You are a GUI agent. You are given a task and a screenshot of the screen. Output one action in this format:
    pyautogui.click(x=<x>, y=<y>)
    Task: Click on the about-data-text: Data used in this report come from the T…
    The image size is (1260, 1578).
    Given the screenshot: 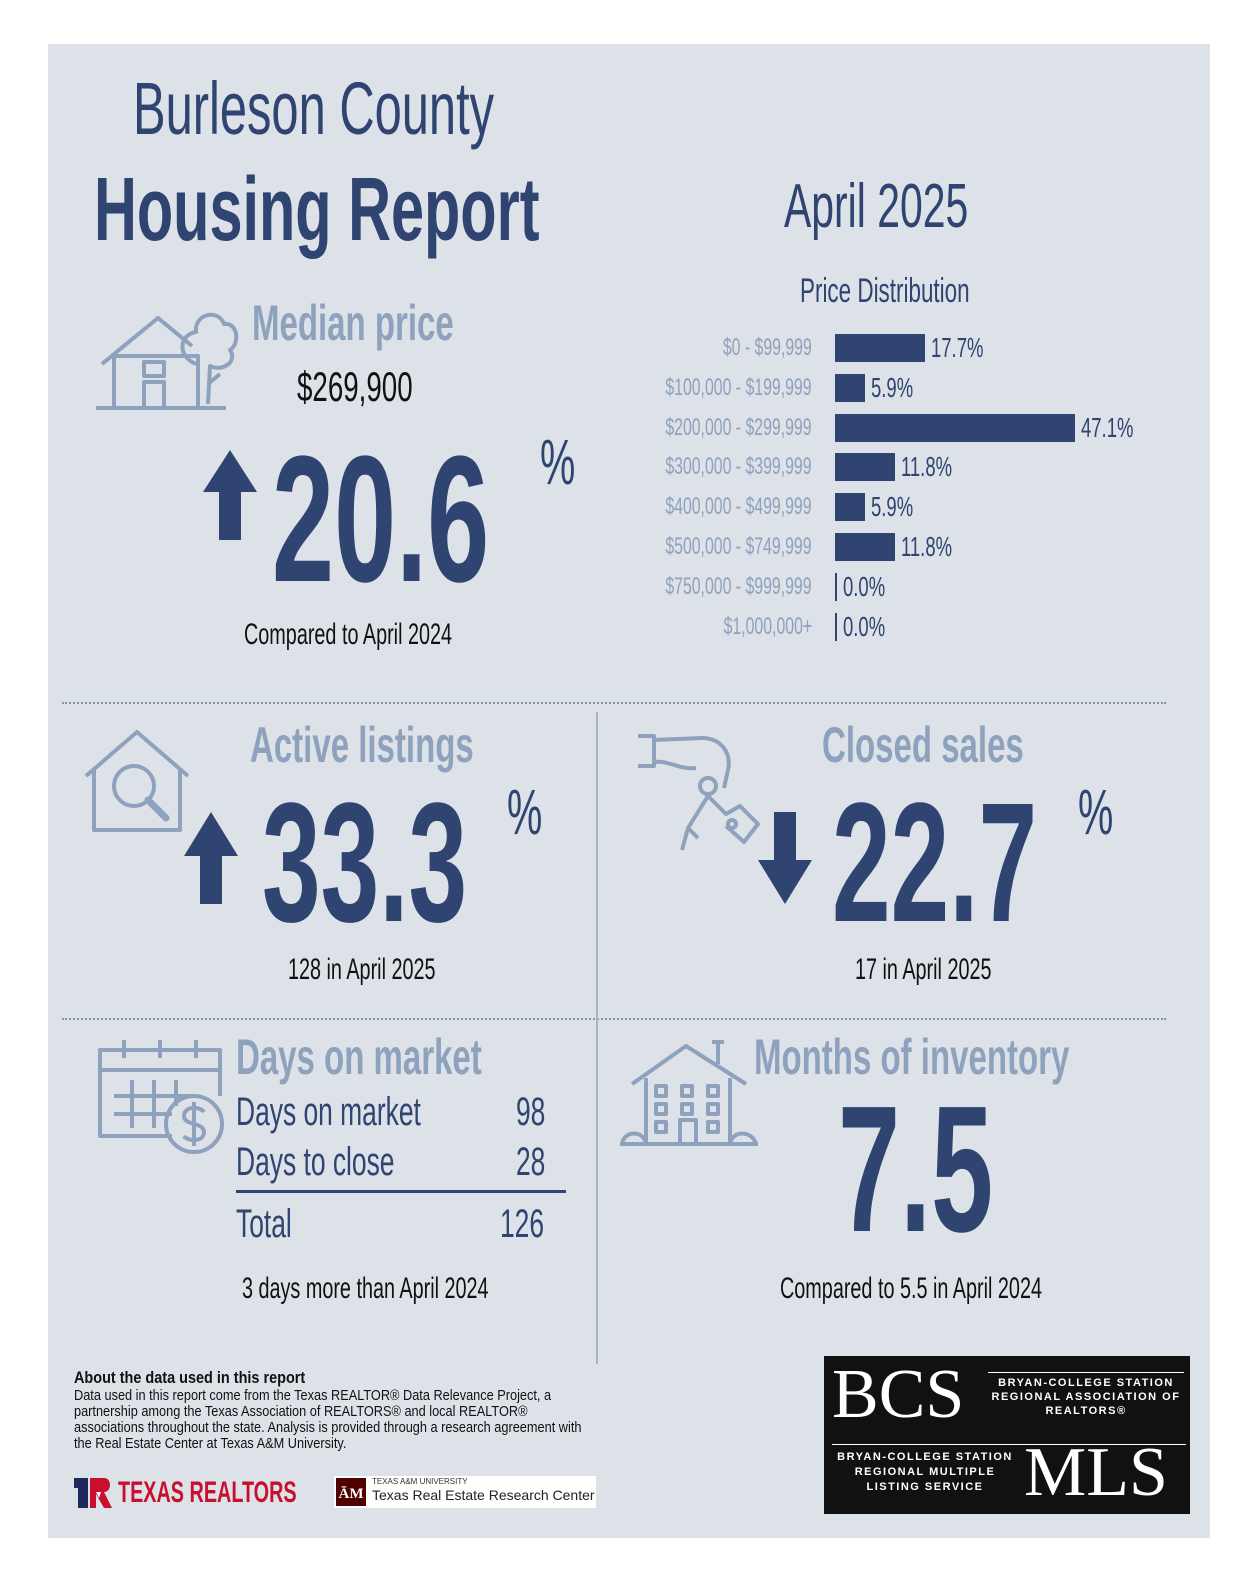 What is the action you would take?
    pyautogui.click(x=328, y=1419)
    